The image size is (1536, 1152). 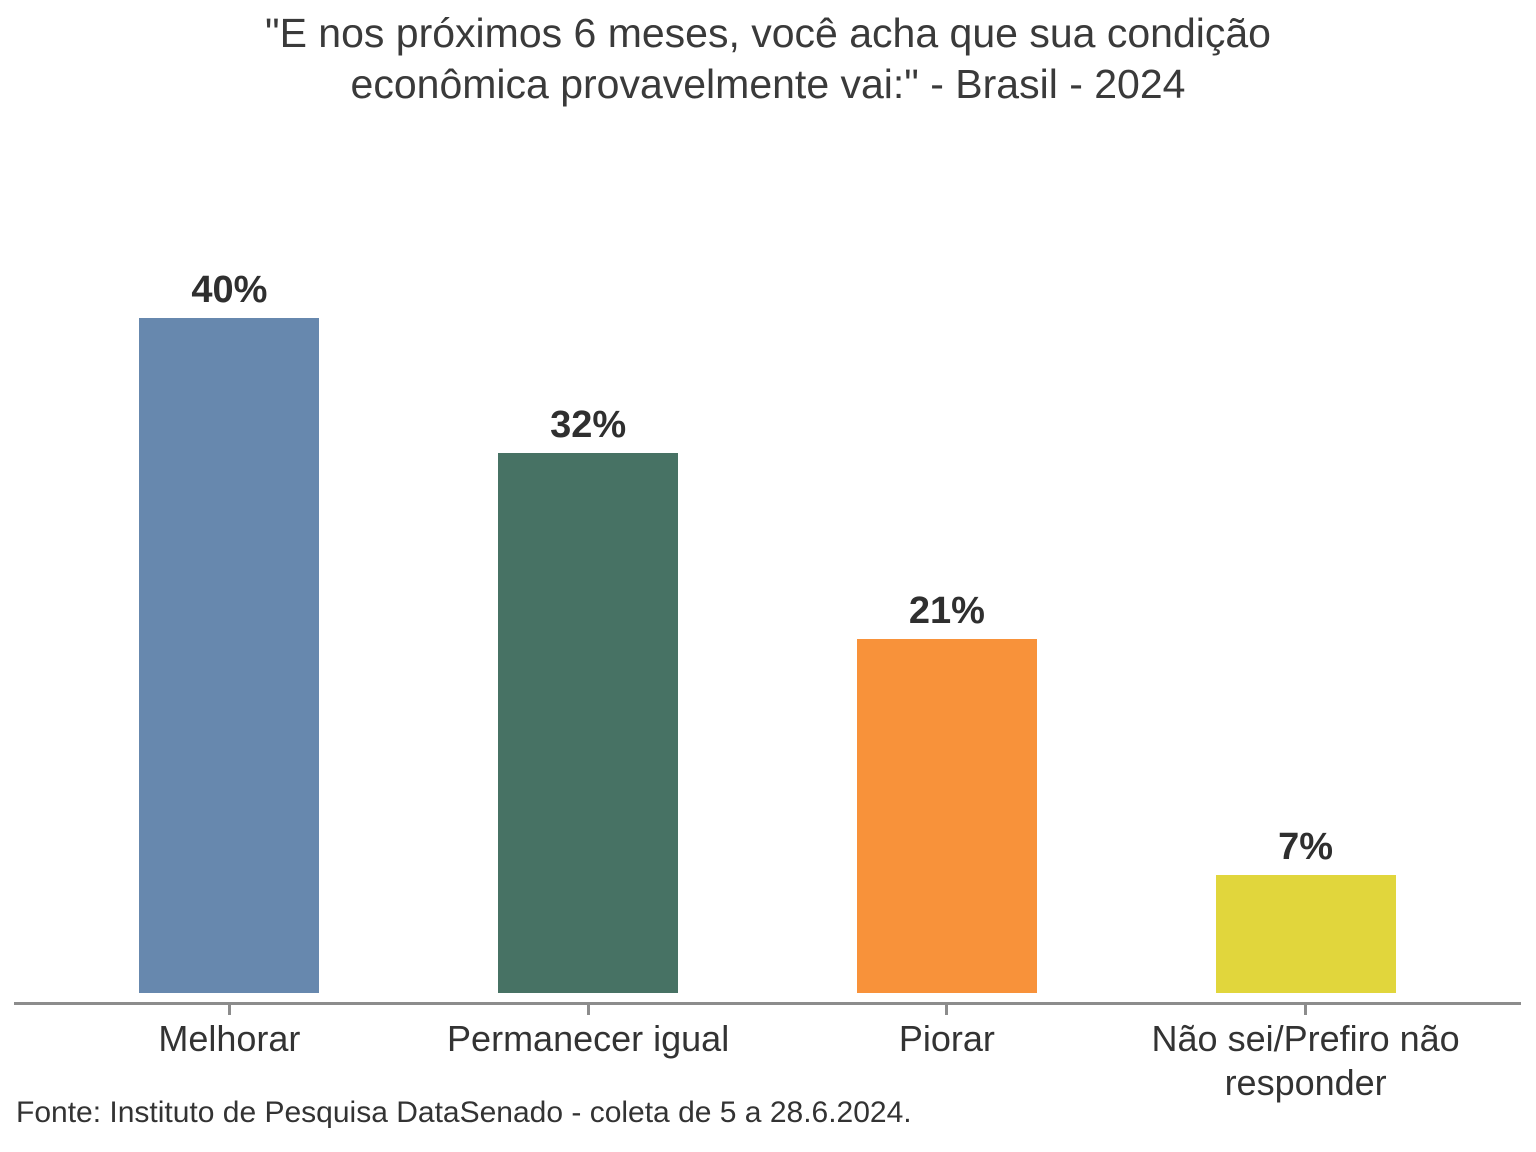 What do you see at coordinates (1305, 1060) in the screenshot?
I see `category-label: Não sei/Prefiro não responder` at bounding box center [1305, 1060].